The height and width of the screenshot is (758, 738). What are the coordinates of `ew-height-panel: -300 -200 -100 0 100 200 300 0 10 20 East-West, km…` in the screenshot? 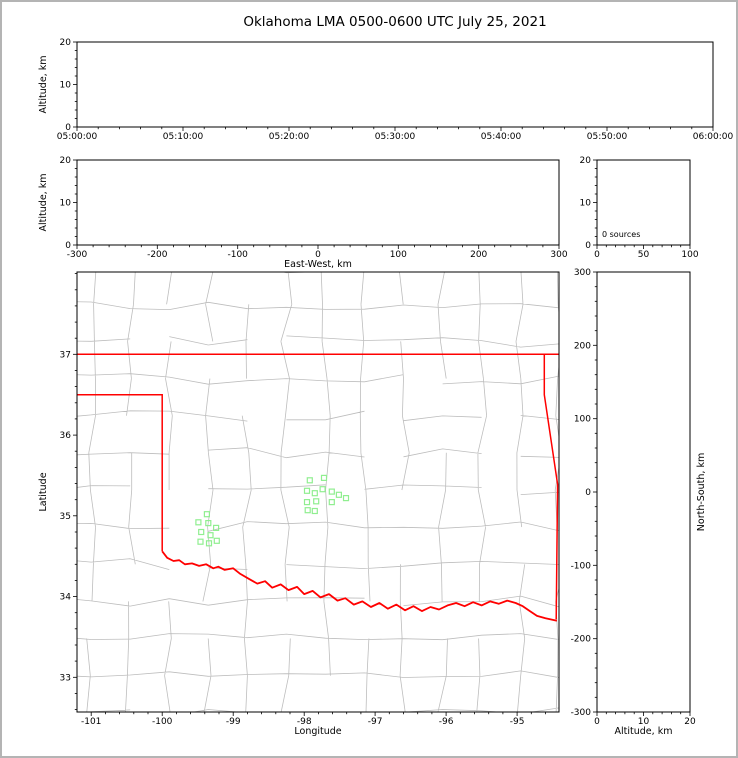 It's located at (303, 213).